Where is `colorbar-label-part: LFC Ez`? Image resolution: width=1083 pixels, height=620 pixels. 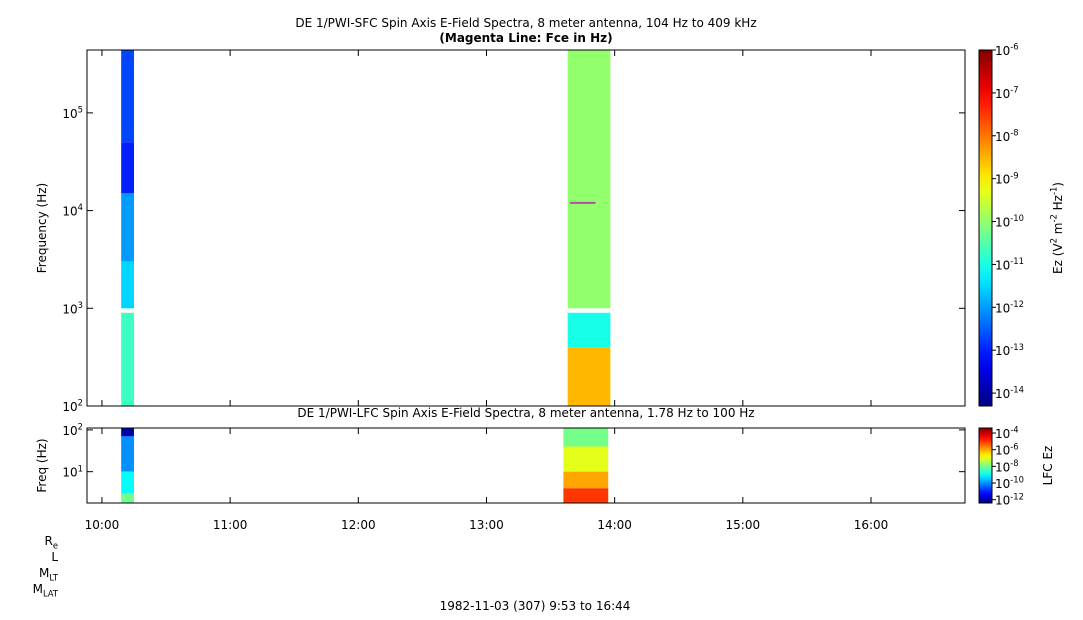
colorbar-label-part: LFC Ez is located at coordinates (1048, 466).